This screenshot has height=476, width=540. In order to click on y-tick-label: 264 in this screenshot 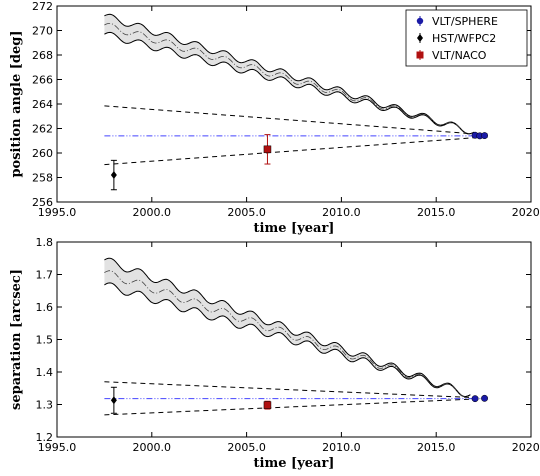, I will do `click(42, 104)`.